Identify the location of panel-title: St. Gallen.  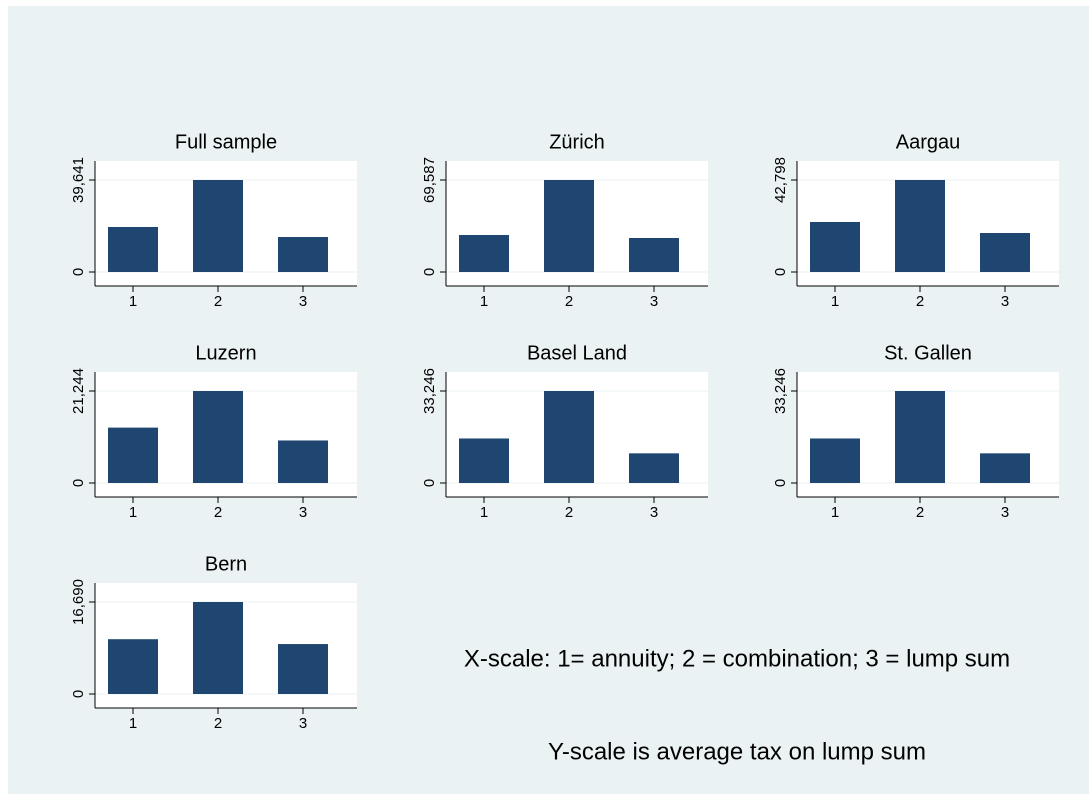
(928, 353).